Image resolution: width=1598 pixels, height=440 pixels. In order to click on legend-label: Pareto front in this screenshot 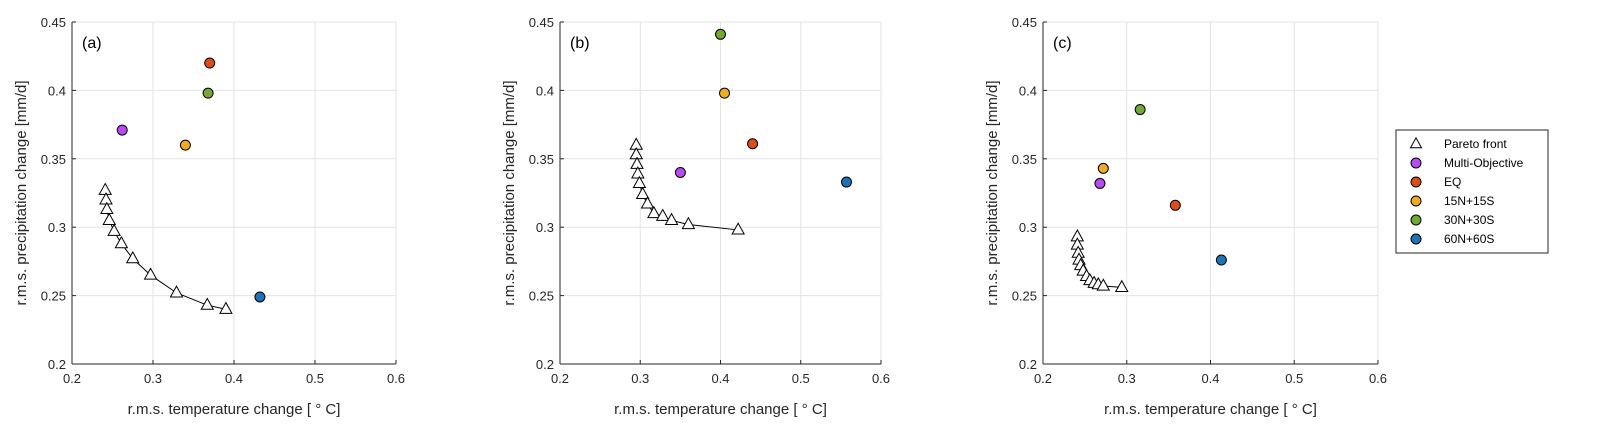, I will do `click(1475, 144)`.